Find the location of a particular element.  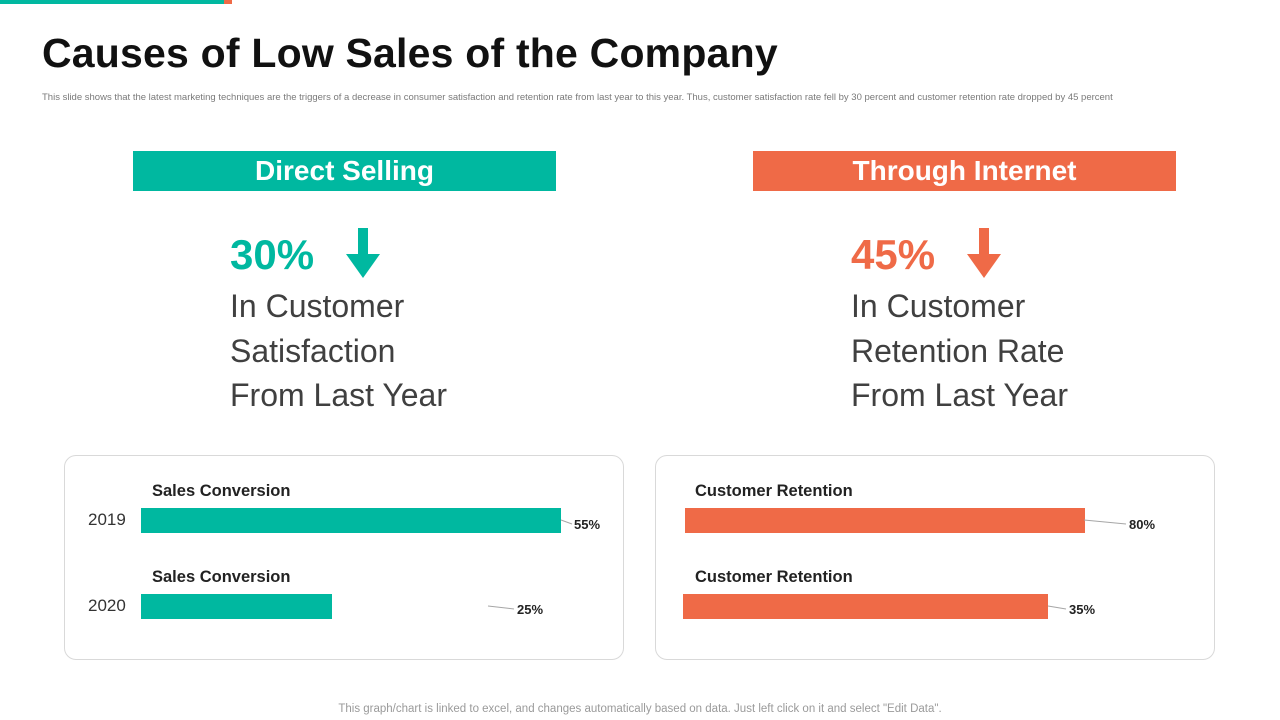

bar-label-customer-retention-2: Customer Retention is located at coordinates (774, 577).